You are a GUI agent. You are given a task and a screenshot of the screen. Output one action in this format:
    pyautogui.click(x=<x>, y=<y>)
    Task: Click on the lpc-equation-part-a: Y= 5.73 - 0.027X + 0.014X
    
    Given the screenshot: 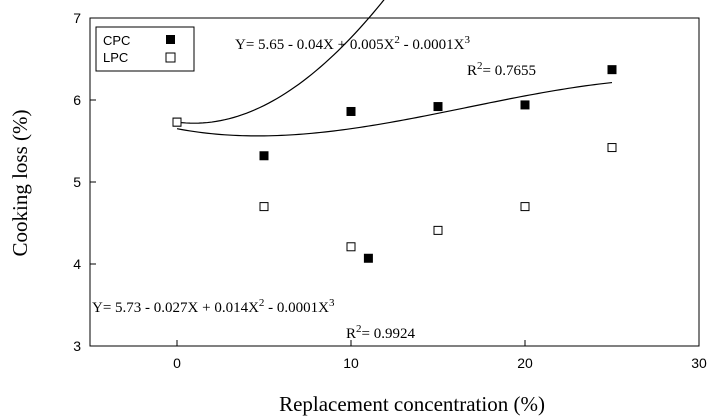 What is the action you would take?
    pyautogui.click(x=175, y=308)
    